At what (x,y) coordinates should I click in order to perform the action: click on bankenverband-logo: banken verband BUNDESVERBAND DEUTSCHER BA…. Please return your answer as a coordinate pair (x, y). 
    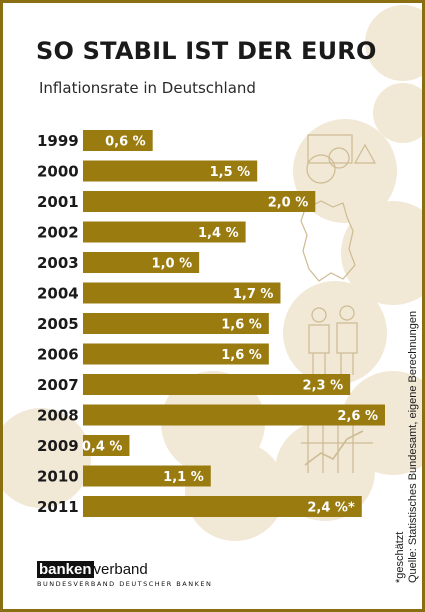
    Looking at the image, I should click on (124, 574).